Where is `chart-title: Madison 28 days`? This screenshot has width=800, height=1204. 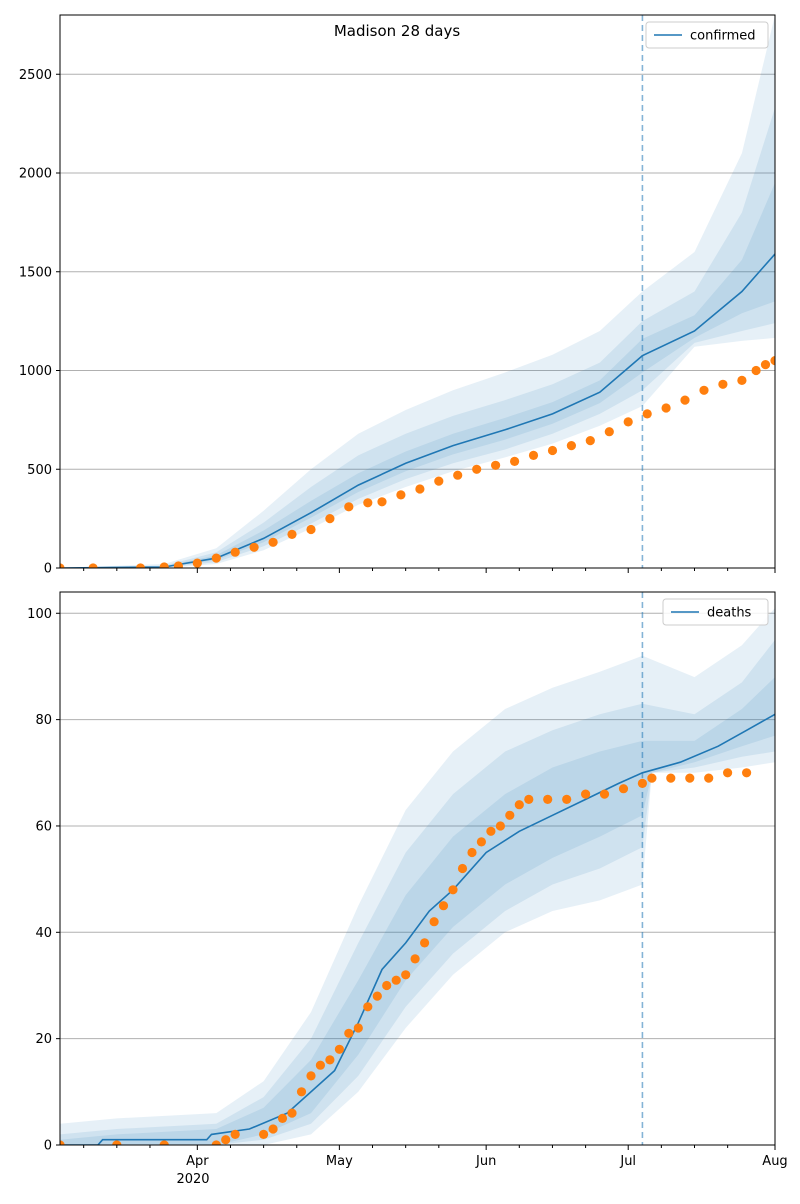
chart-title: Madison 28 days is located at coordinates (397, 31).